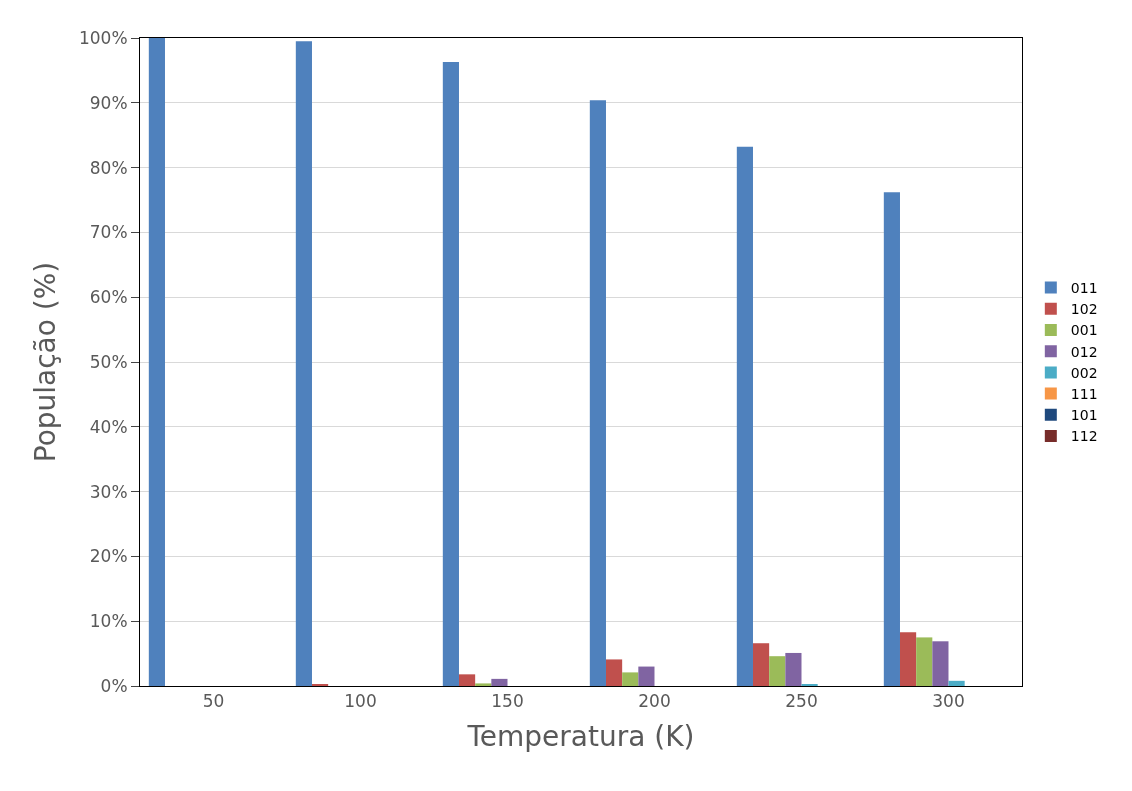 This screenshot has width=1132, height=791. I want to click on y-tick-label: 100%, so click(103, 37).